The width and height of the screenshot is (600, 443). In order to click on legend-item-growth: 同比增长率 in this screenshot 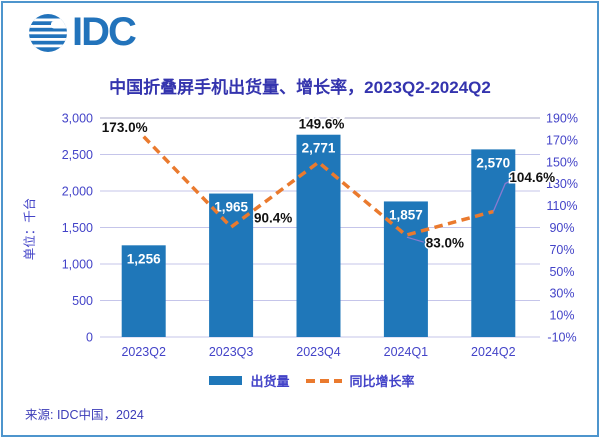, I will do `click(360, 380)`.